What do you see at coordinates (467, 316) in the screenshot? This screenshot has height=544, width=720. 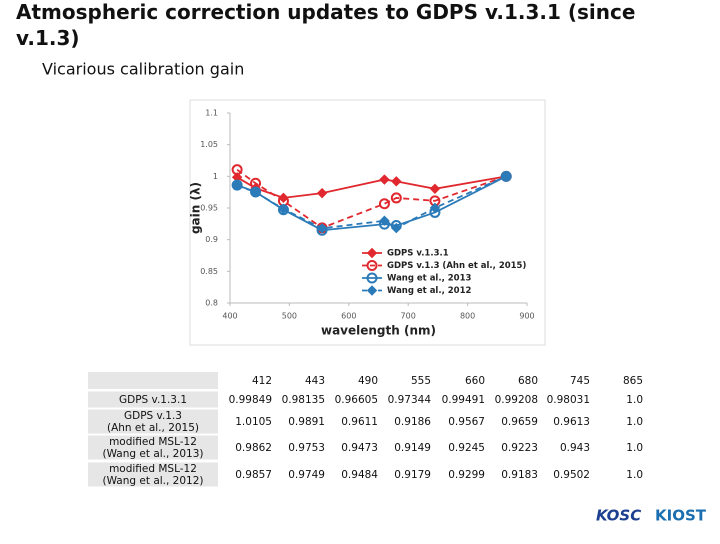 I see `x-tick-label: 800` at bounding box center [467, 316].